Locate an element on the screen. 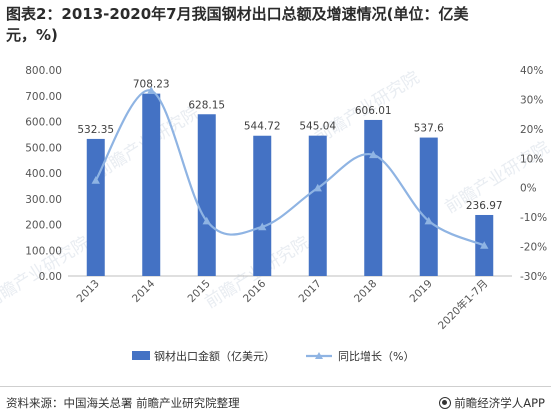  bar-data-label: 532.35 is located at coordinates (95, 130).